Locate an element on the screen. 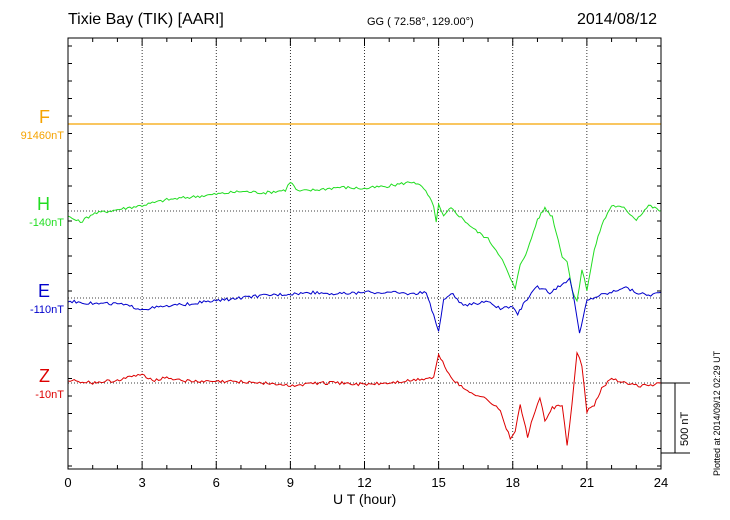 This screenshot has height=520, width=730. baseline-value-E: -110nT is located at coordinates (46, 310).